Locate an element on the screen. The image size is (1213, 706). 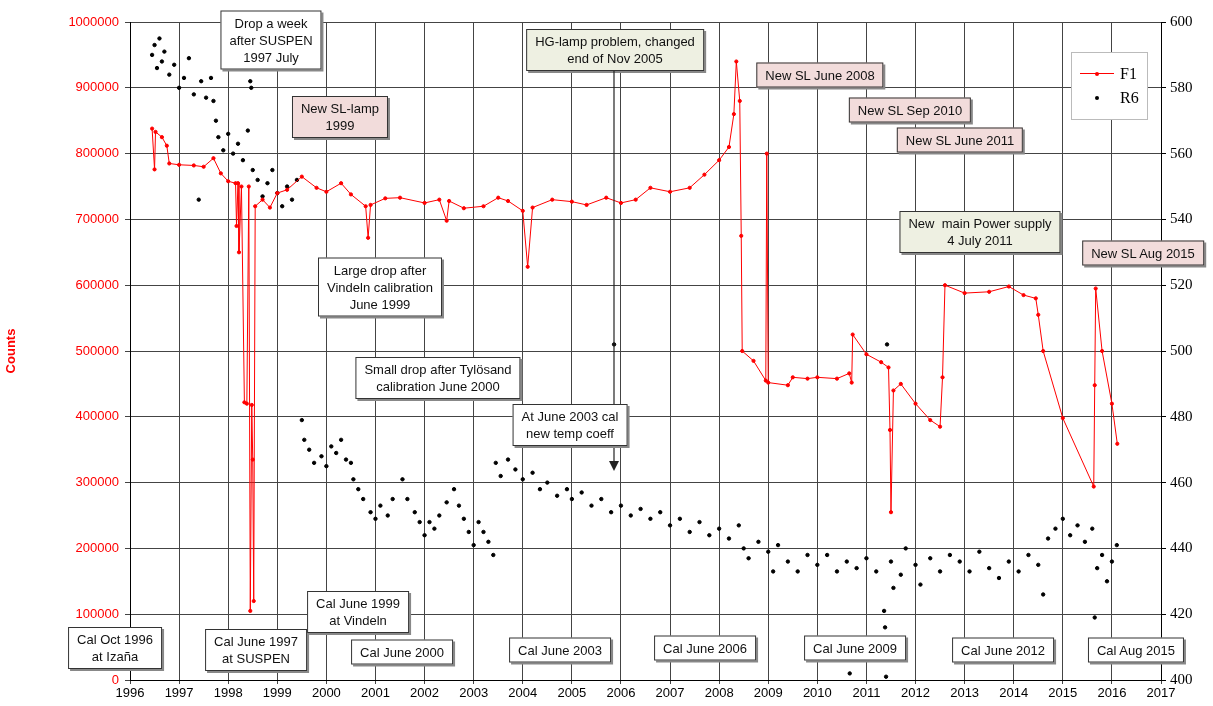
x-tick-label: 2016 is located at coordinates (1112, 693).